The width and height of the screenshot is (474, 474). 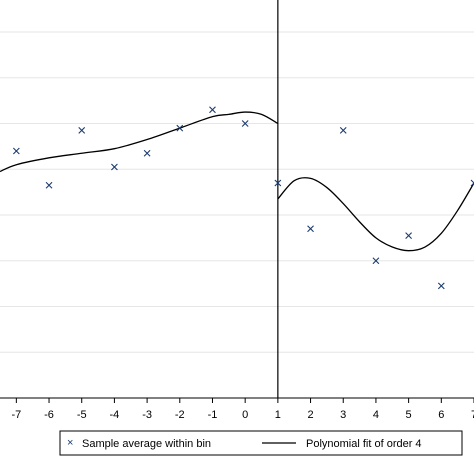 What do you see at coordinates (278, 415) in the screenshot?
I see `x-tick-label: 1` at bounding box center [278, 415].